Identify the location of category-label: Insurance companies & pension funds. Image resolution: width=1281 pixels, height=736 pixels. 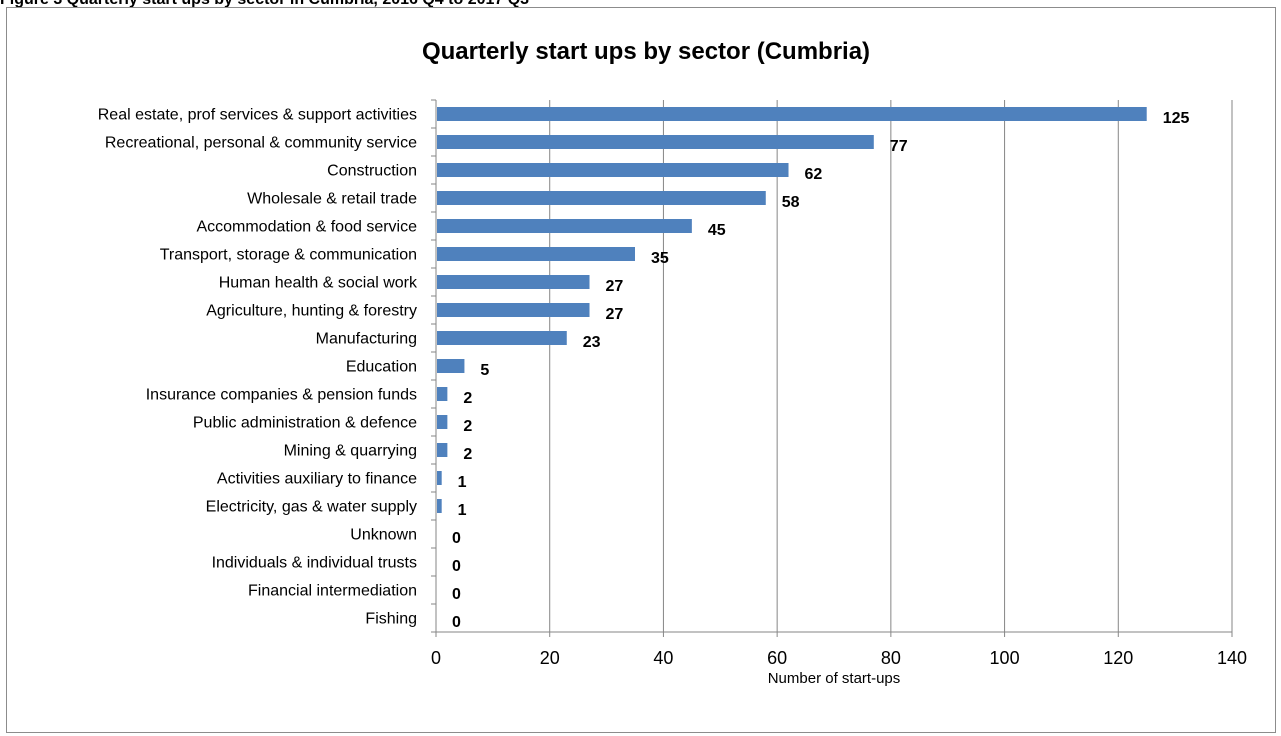
(281, 395).